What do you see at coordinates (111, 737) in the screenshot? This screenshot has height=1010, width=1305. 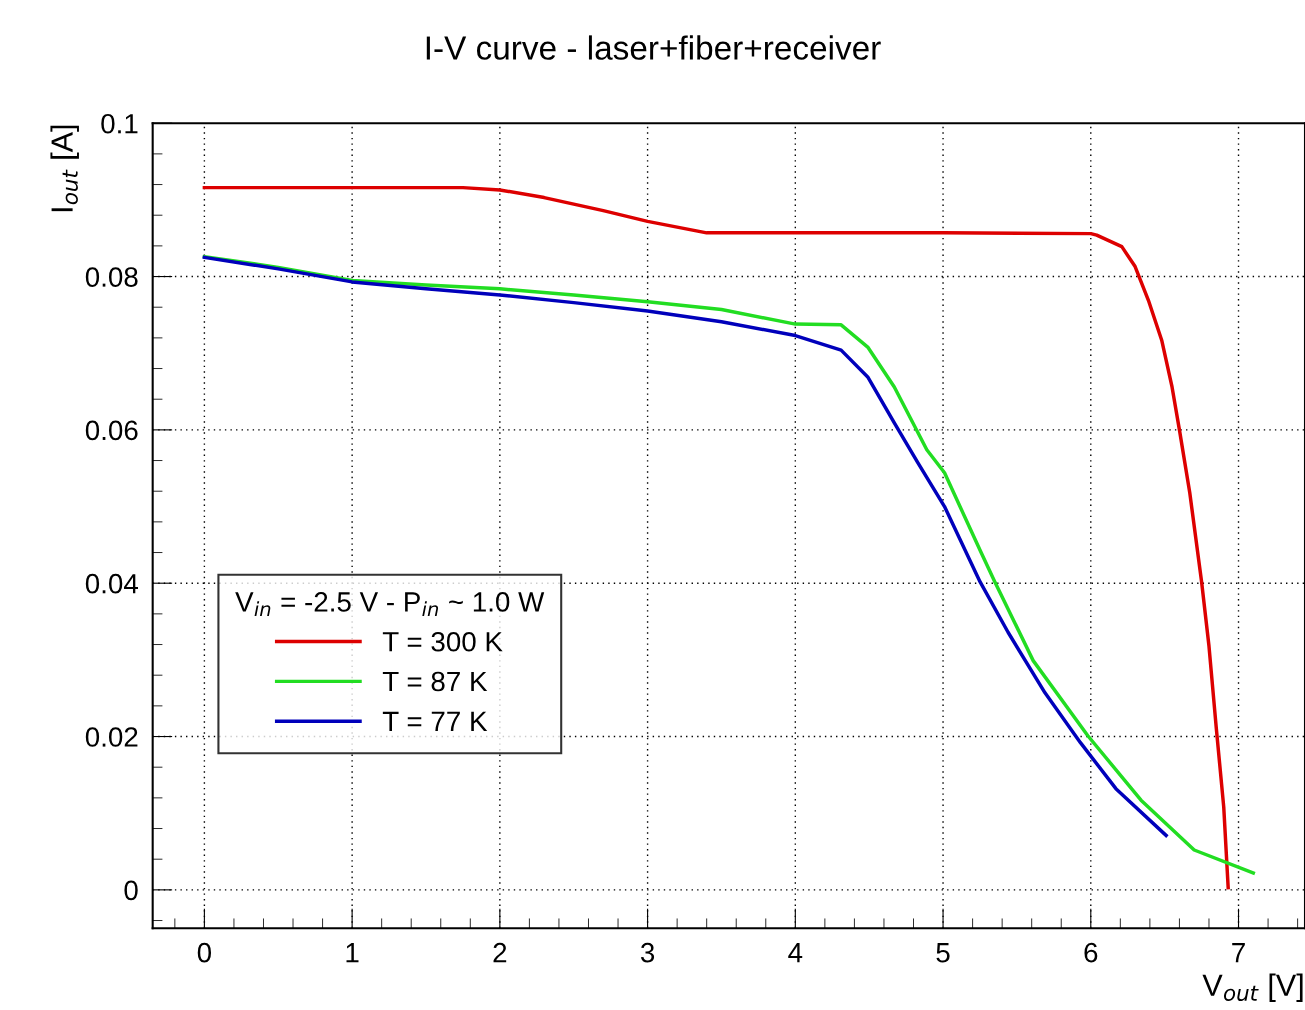 I see `y-tick-label: 0.02` at bounding box center [111, 737].